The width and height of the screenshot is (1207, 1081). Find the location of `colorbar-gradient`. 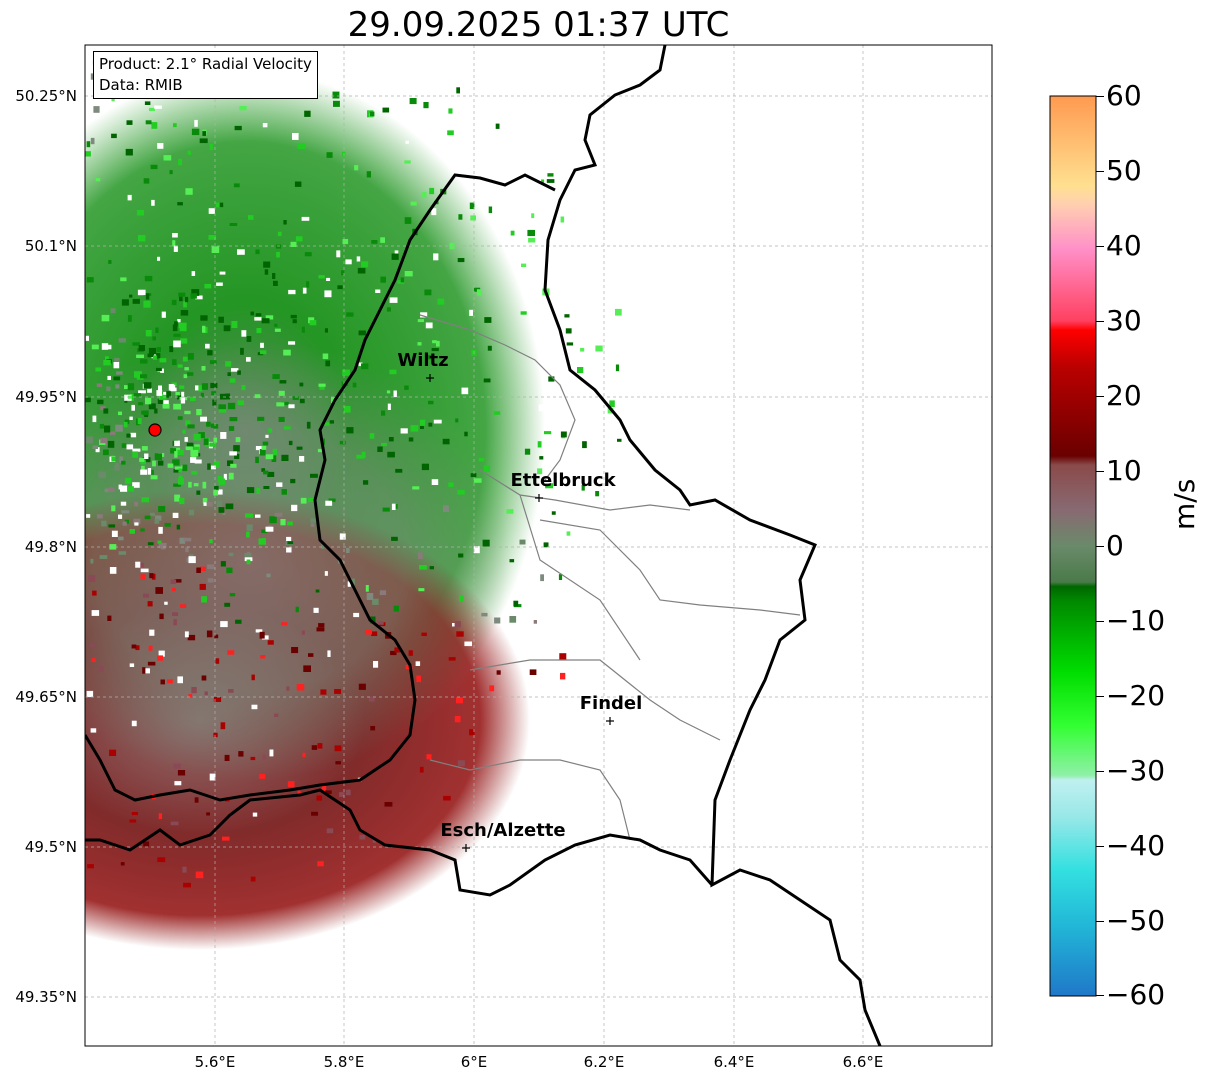

colorbar-gradient is located at coordinates (1073, 546).